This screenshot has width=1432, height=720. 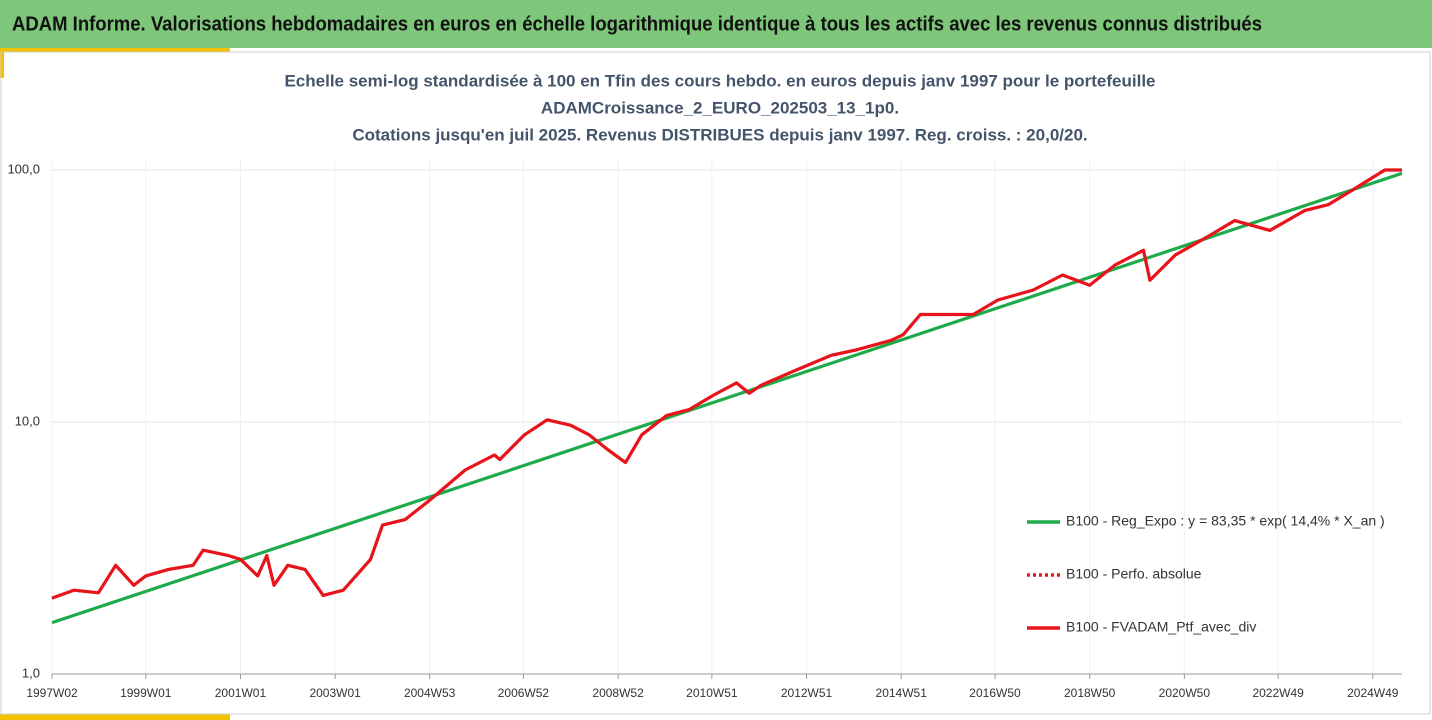 What do you see at coordinates (1134, 574) in the screenshot?
I see `legend-label: B100 - Perfo. absolue` at bounding box center [1134, 574].